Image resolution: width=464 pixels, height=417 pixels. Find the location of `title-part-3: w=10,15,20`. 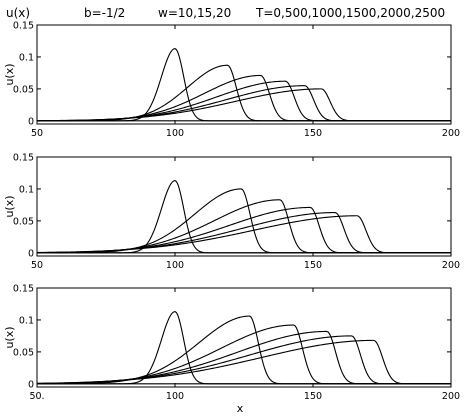

title-part-3: w=10,15,20 is located at coordinates (194, 13).